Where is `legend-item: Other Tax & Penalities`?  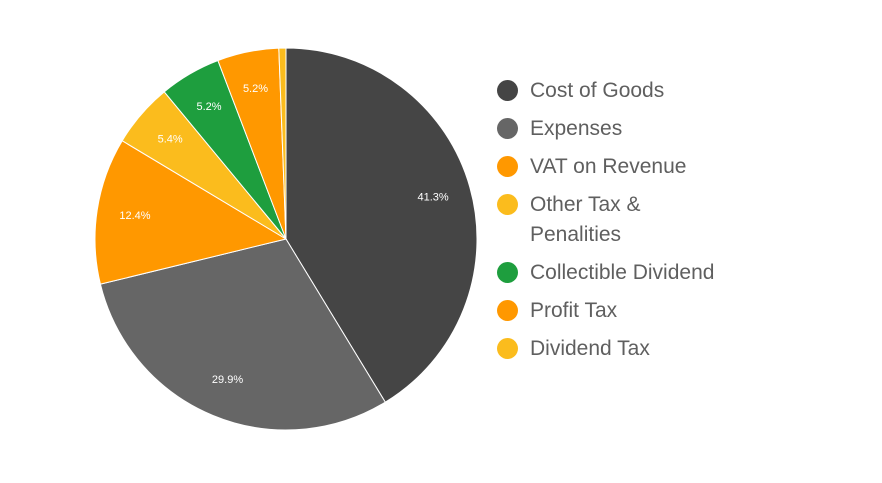
legend-item: Other Tax & Penalities is located at coordinates (617, 220).